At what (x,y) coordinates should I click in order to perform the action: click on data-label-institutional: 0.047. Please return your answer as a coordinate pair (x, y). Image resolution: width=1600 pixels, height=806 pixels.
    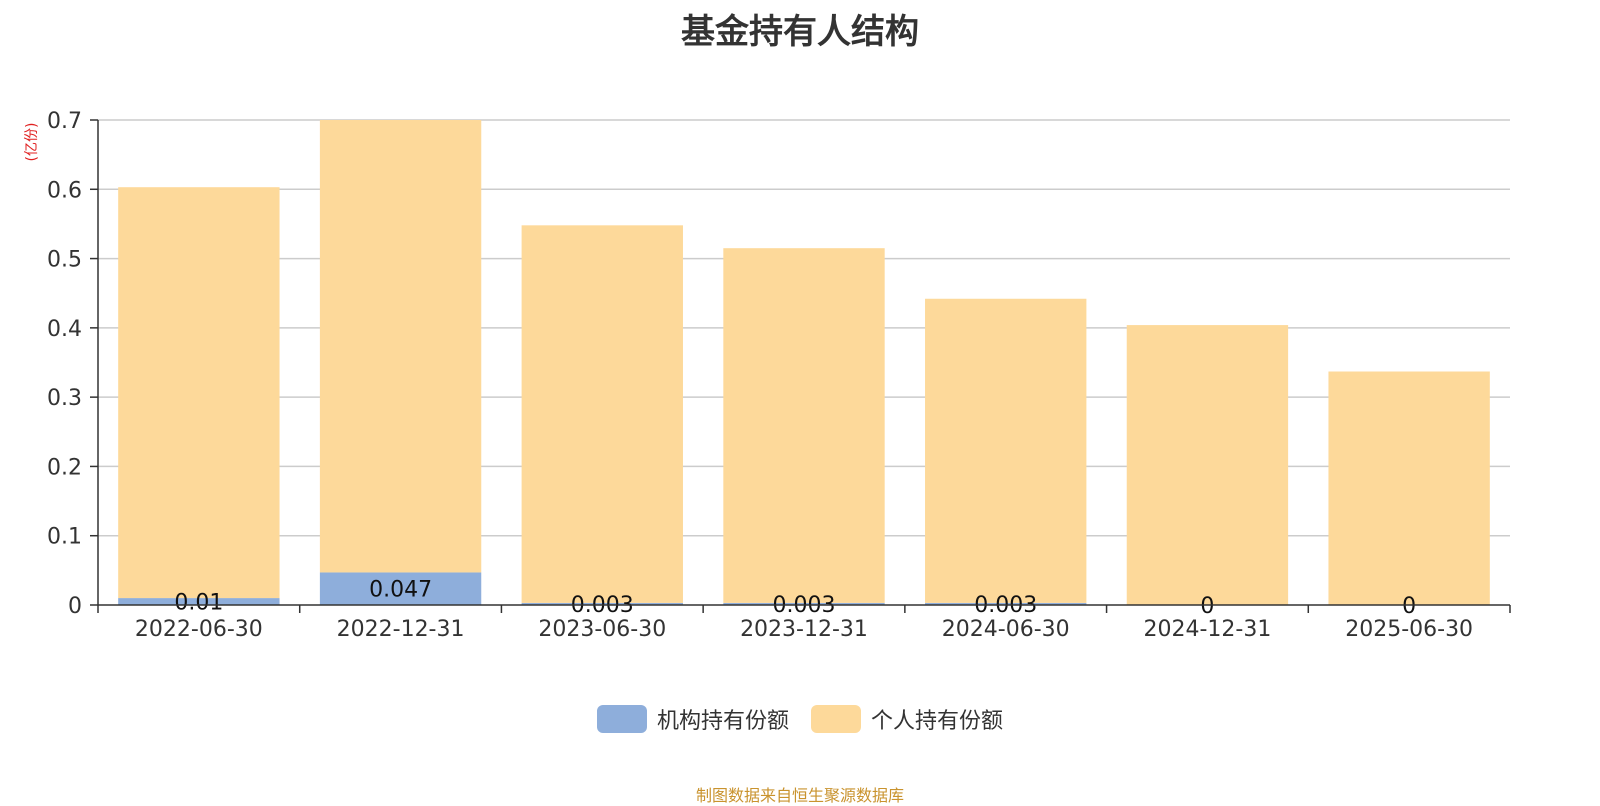
    Looking at the image, I should click on (400, 590).